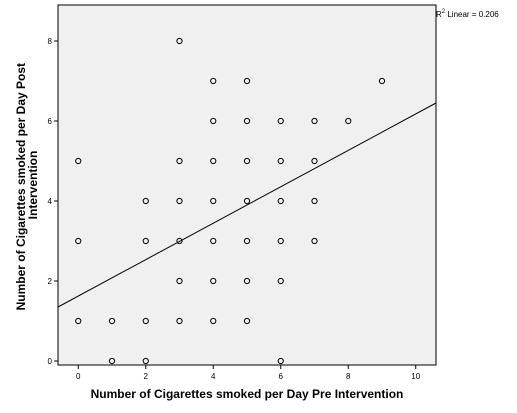  Describe the element at coordinates (281, 376) in the screenshot. I see `x-tick-label: 6` at that location.